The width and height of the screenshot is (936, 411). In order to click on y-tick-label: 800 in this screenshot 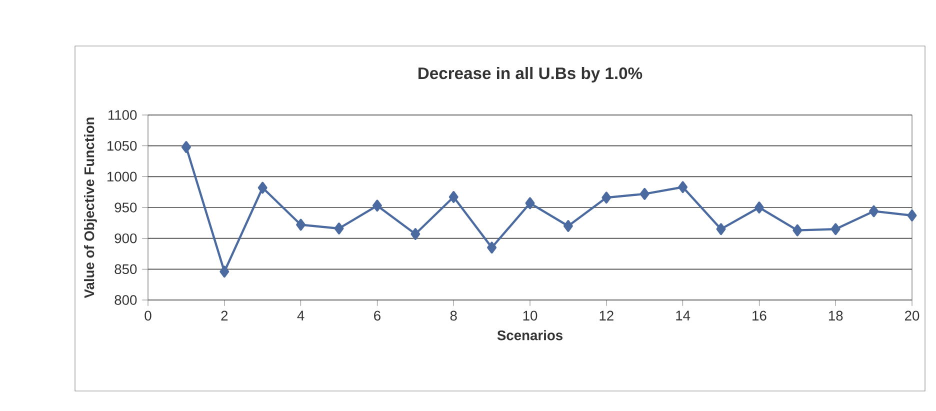, I will do `click(125, 300)`.